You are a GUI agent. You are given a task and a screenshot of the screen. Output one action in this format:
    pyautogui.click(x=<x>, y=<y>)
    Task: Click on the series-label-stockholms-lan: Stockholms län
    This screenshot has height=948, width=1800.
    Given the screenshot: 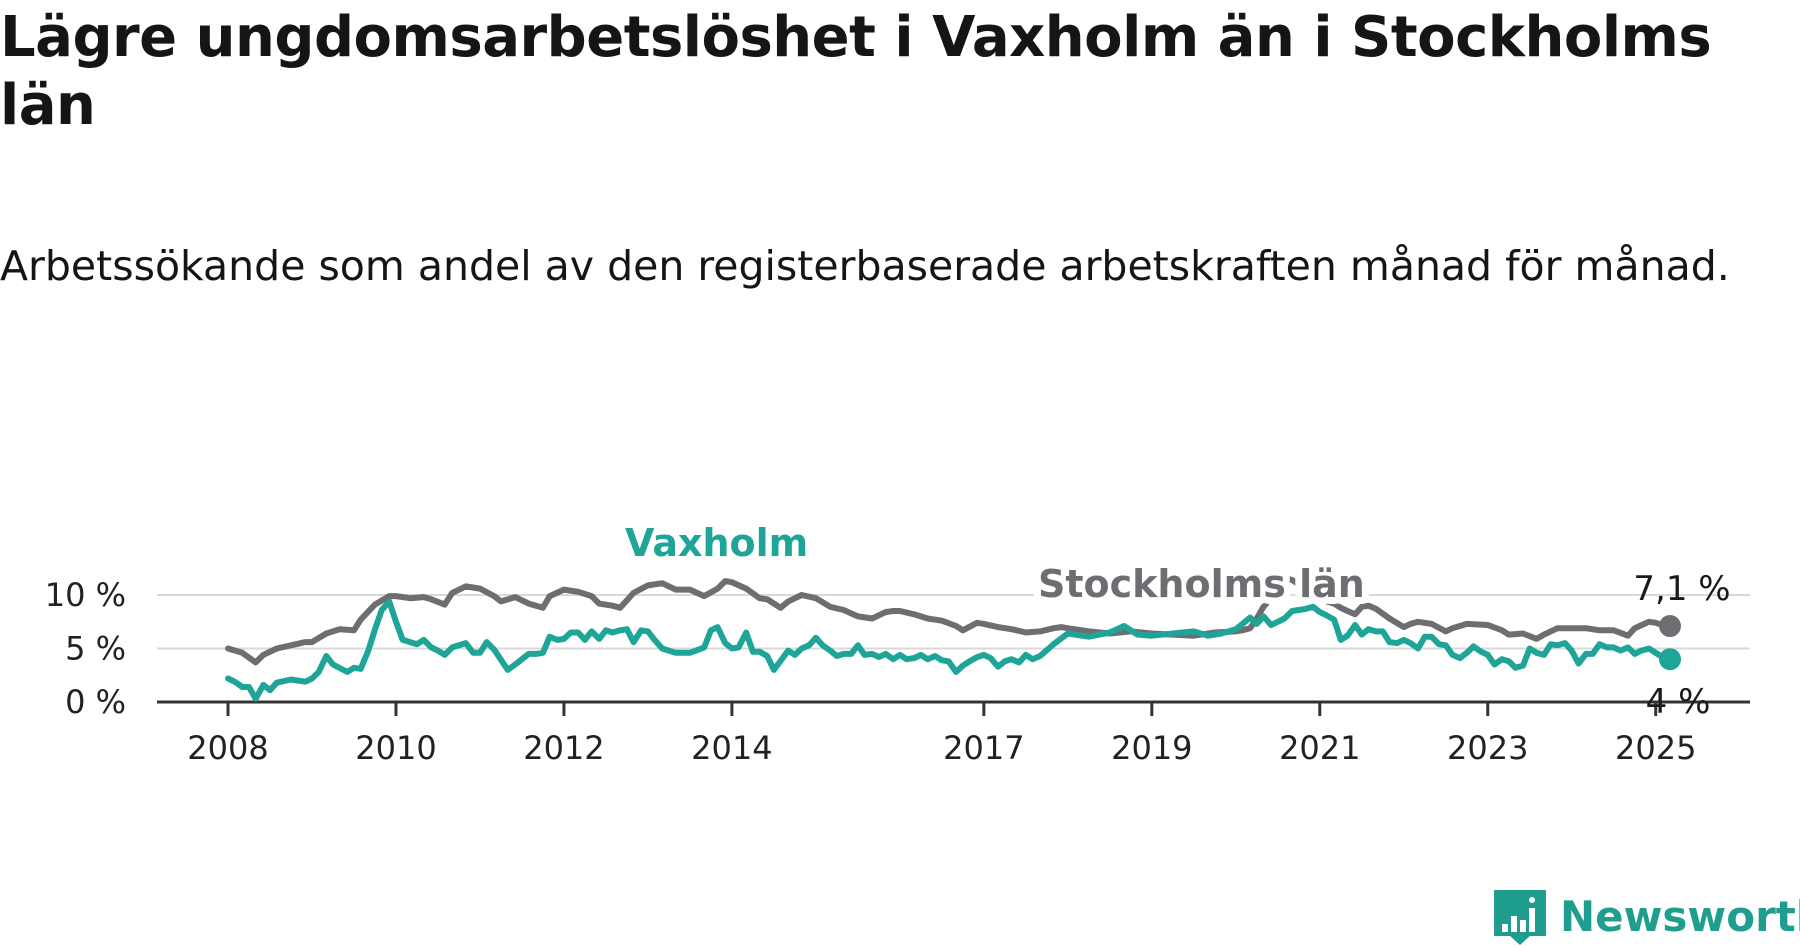 What is the action you would take?
    pyautogui.click(x=1201, y=584)
    